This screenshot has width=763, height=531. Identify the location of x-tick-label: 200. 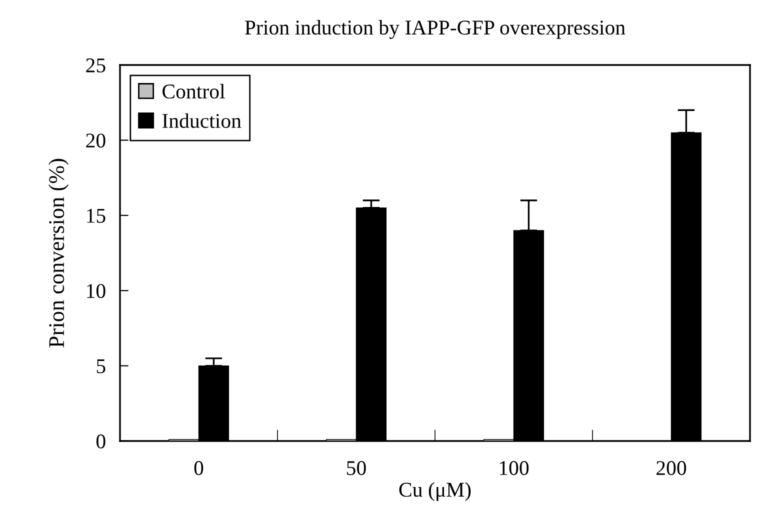
(671, 468).